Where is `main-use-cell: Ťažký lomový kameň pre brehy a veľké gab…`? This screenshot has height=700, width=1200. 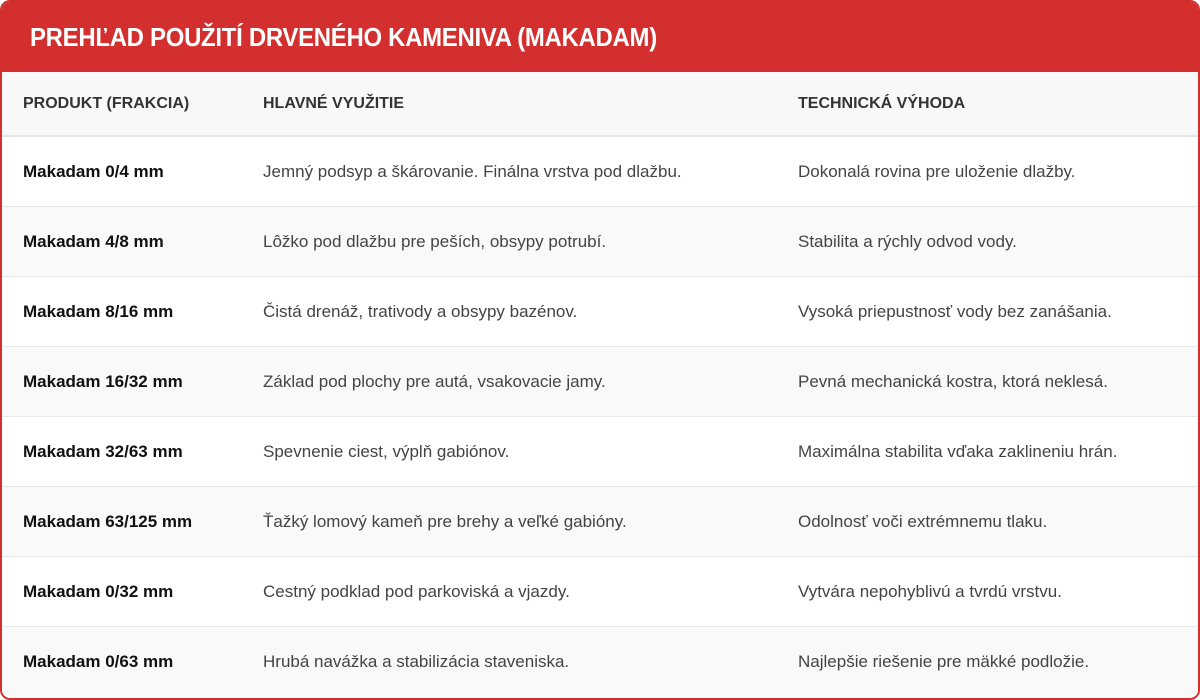
main-use-cell: Ťažký lomový kameň pre brehy a veľké gab… is located at coordinates (509, 521).